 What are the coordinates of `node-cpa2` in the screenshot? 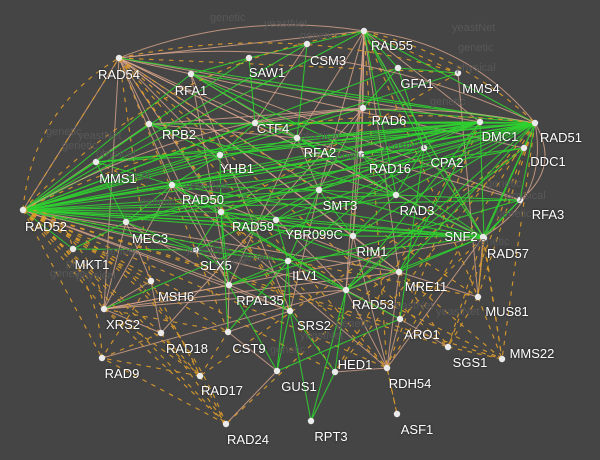 It's located at (424, 148).